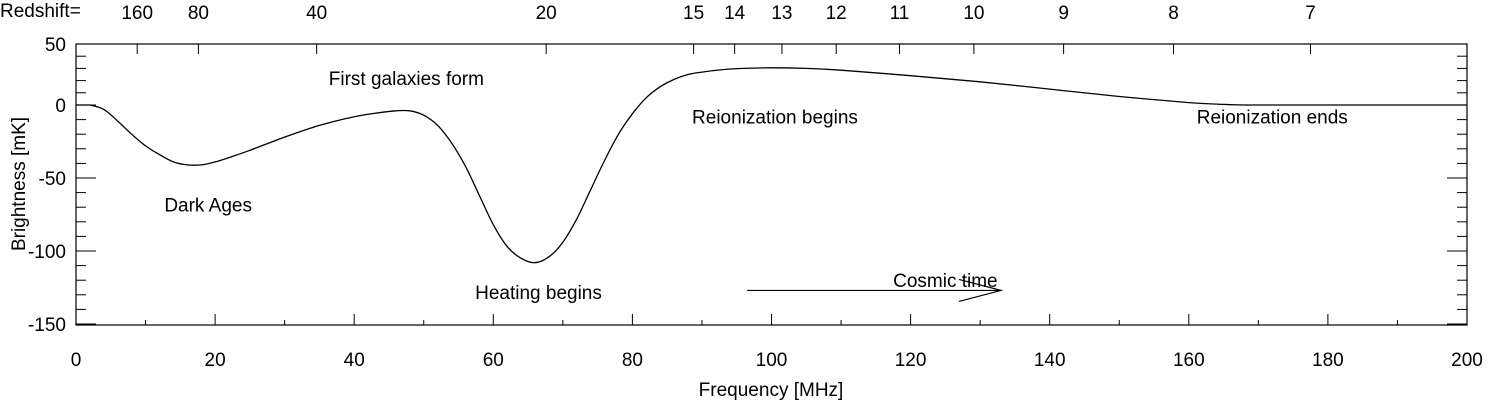  I want to click on y-axis-title: Brightness [mK], so click(19, 184).